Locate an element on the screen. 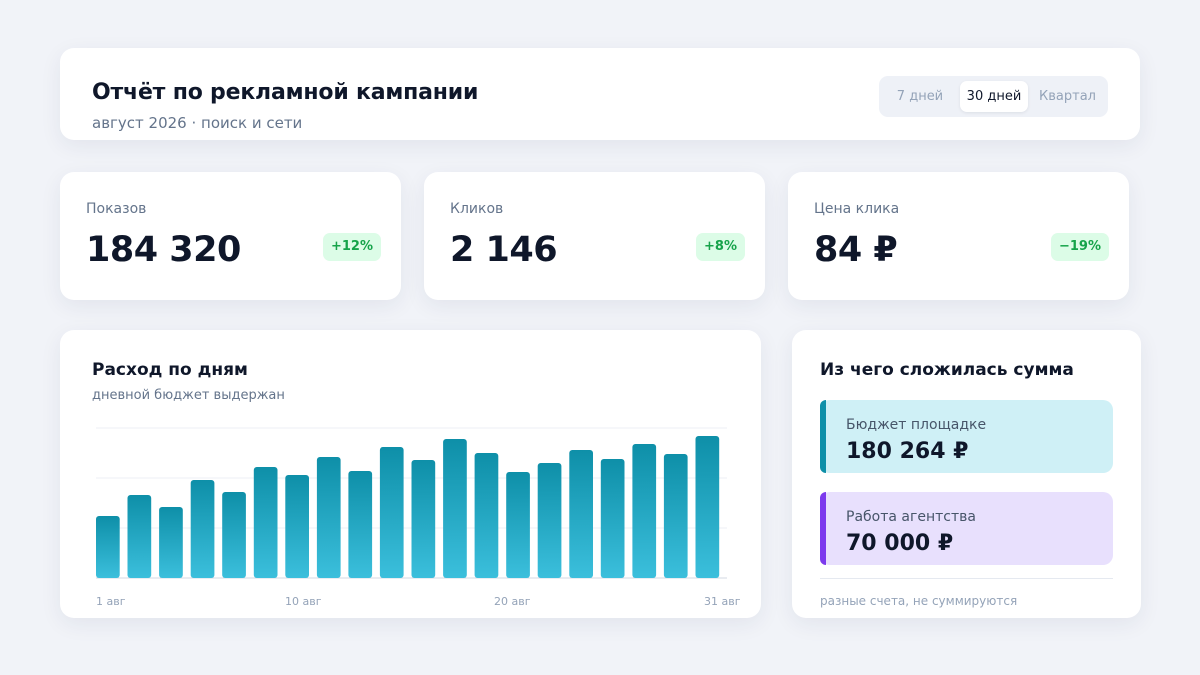  spend-bar-chart: 1 авг 10 авг 20 авг 31 авг is located at coordinates (418, 517).